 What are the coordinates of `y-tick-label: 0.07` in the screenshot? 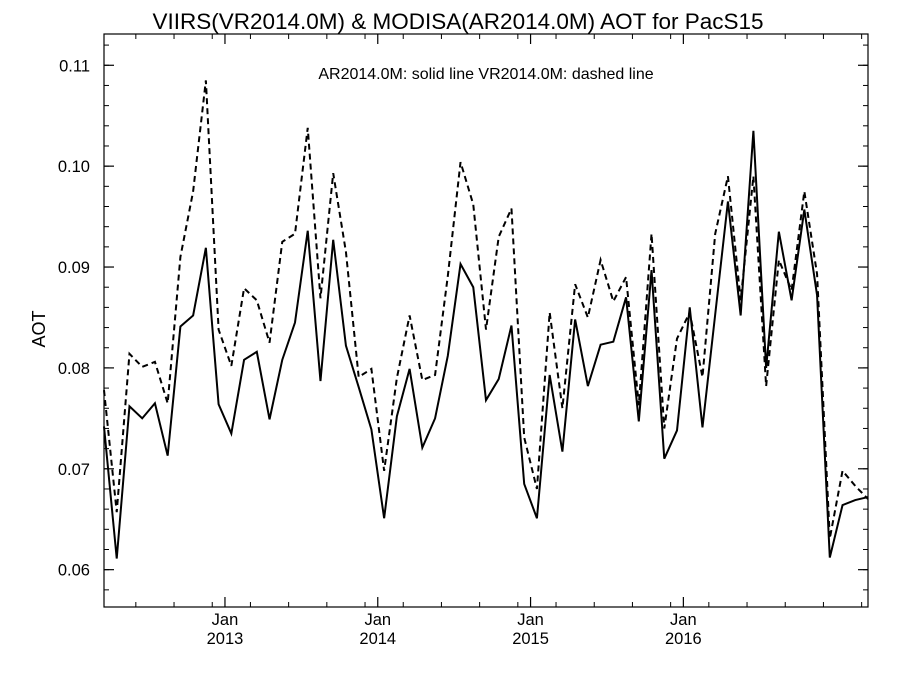 It's located at (74, 470).